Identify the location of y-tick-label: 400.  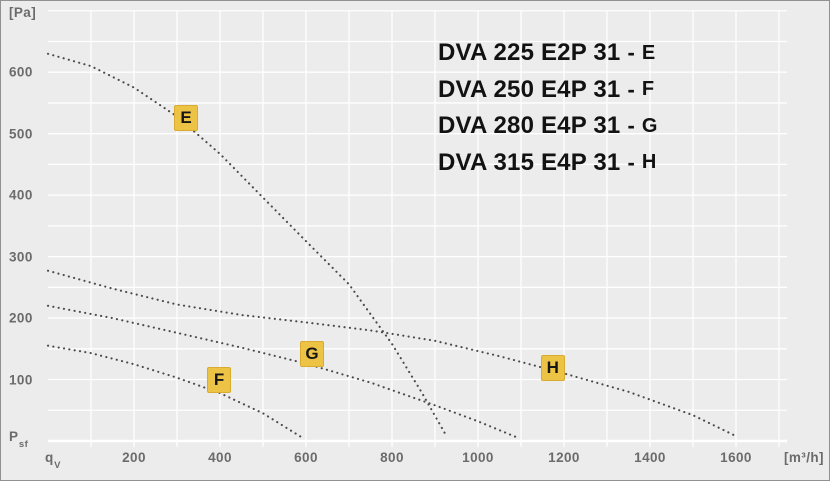
(21, 195).